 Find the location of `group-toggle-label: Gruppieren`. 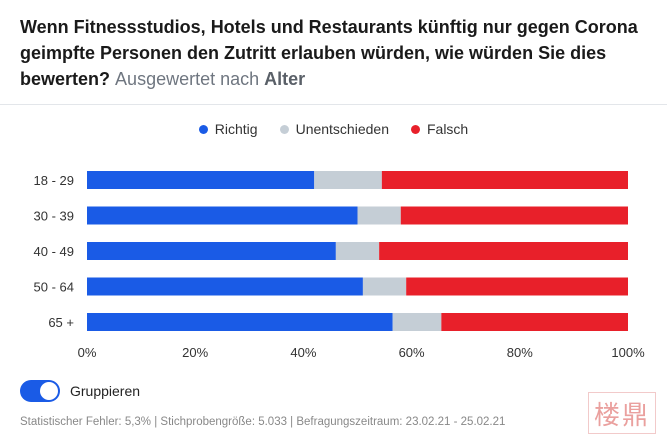

group-toggle-label: Gruppieren is located at coordinates (105, 391).